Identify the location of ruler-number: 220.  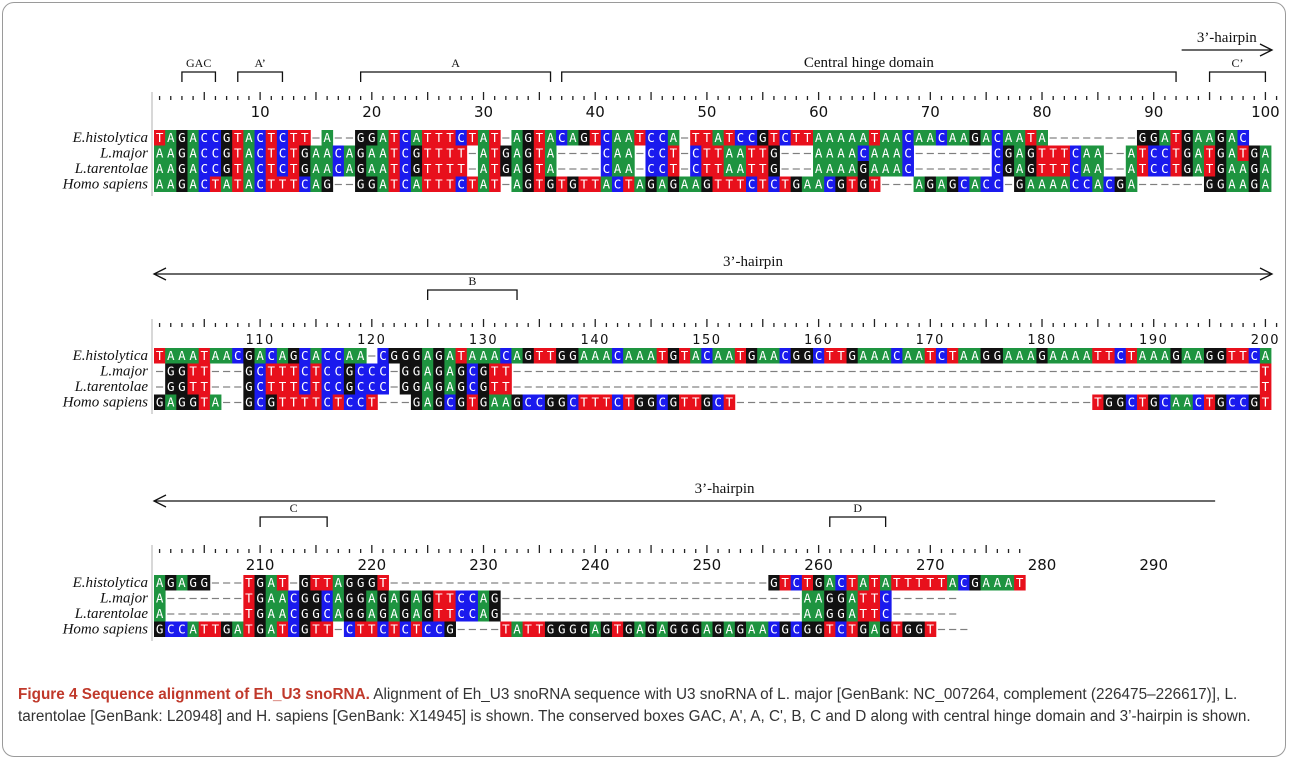
(371, 565).